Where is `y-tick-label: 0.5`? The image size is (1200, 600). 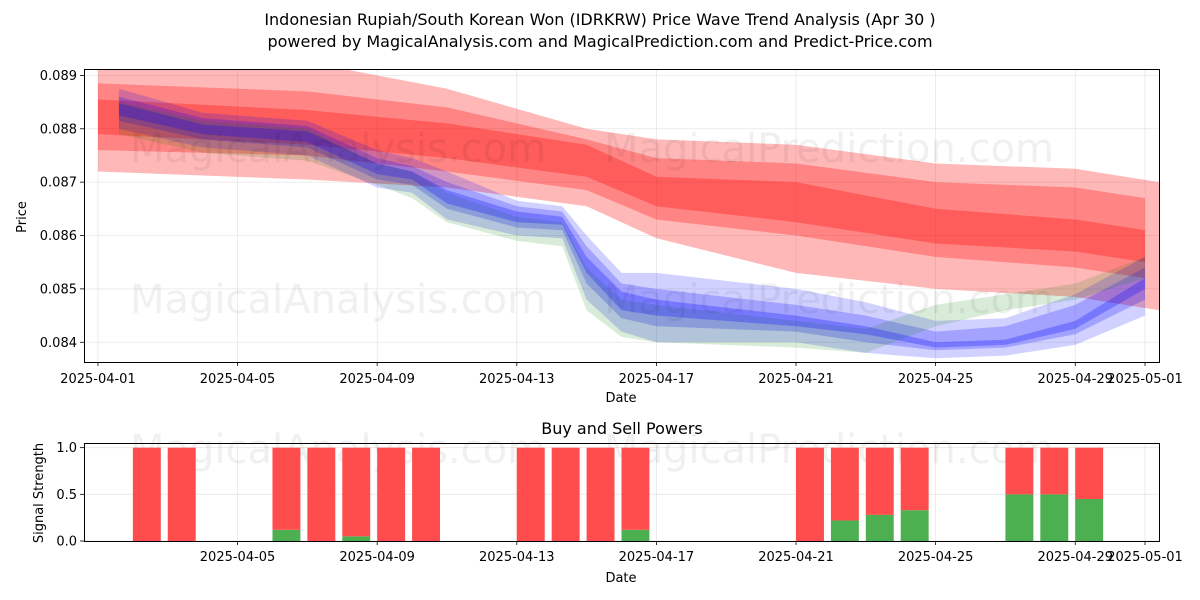
y-tick-label: 0.5 is located at coordinates (66, 495).